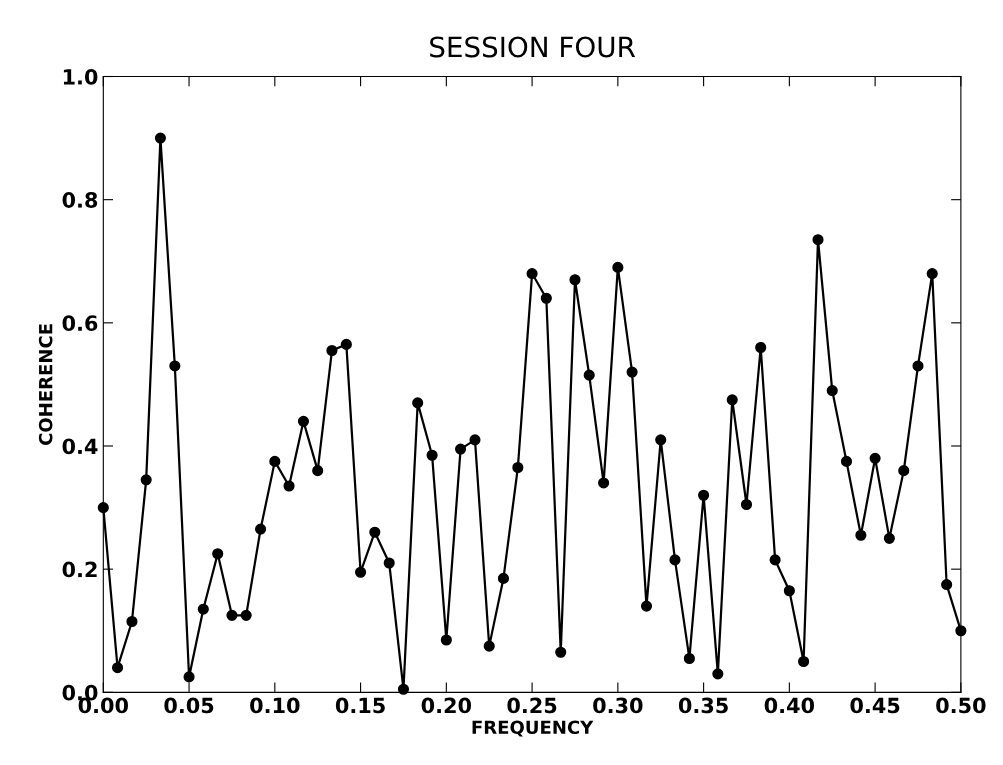  I want to click on y-tick-label: 0.6, so click(80, 323).